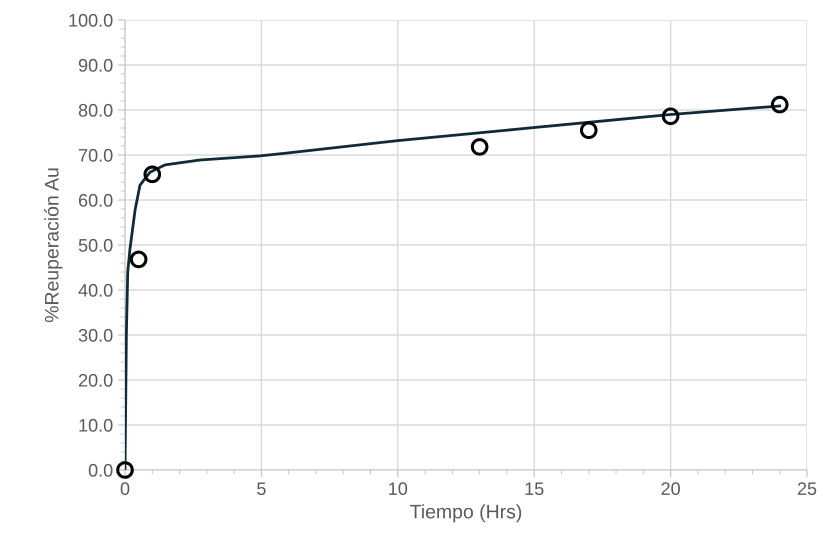  What do you see at coordinates (807, 489) in the screenshot?
I see `x-tick-label: 25` at bounding box center [807, 489].